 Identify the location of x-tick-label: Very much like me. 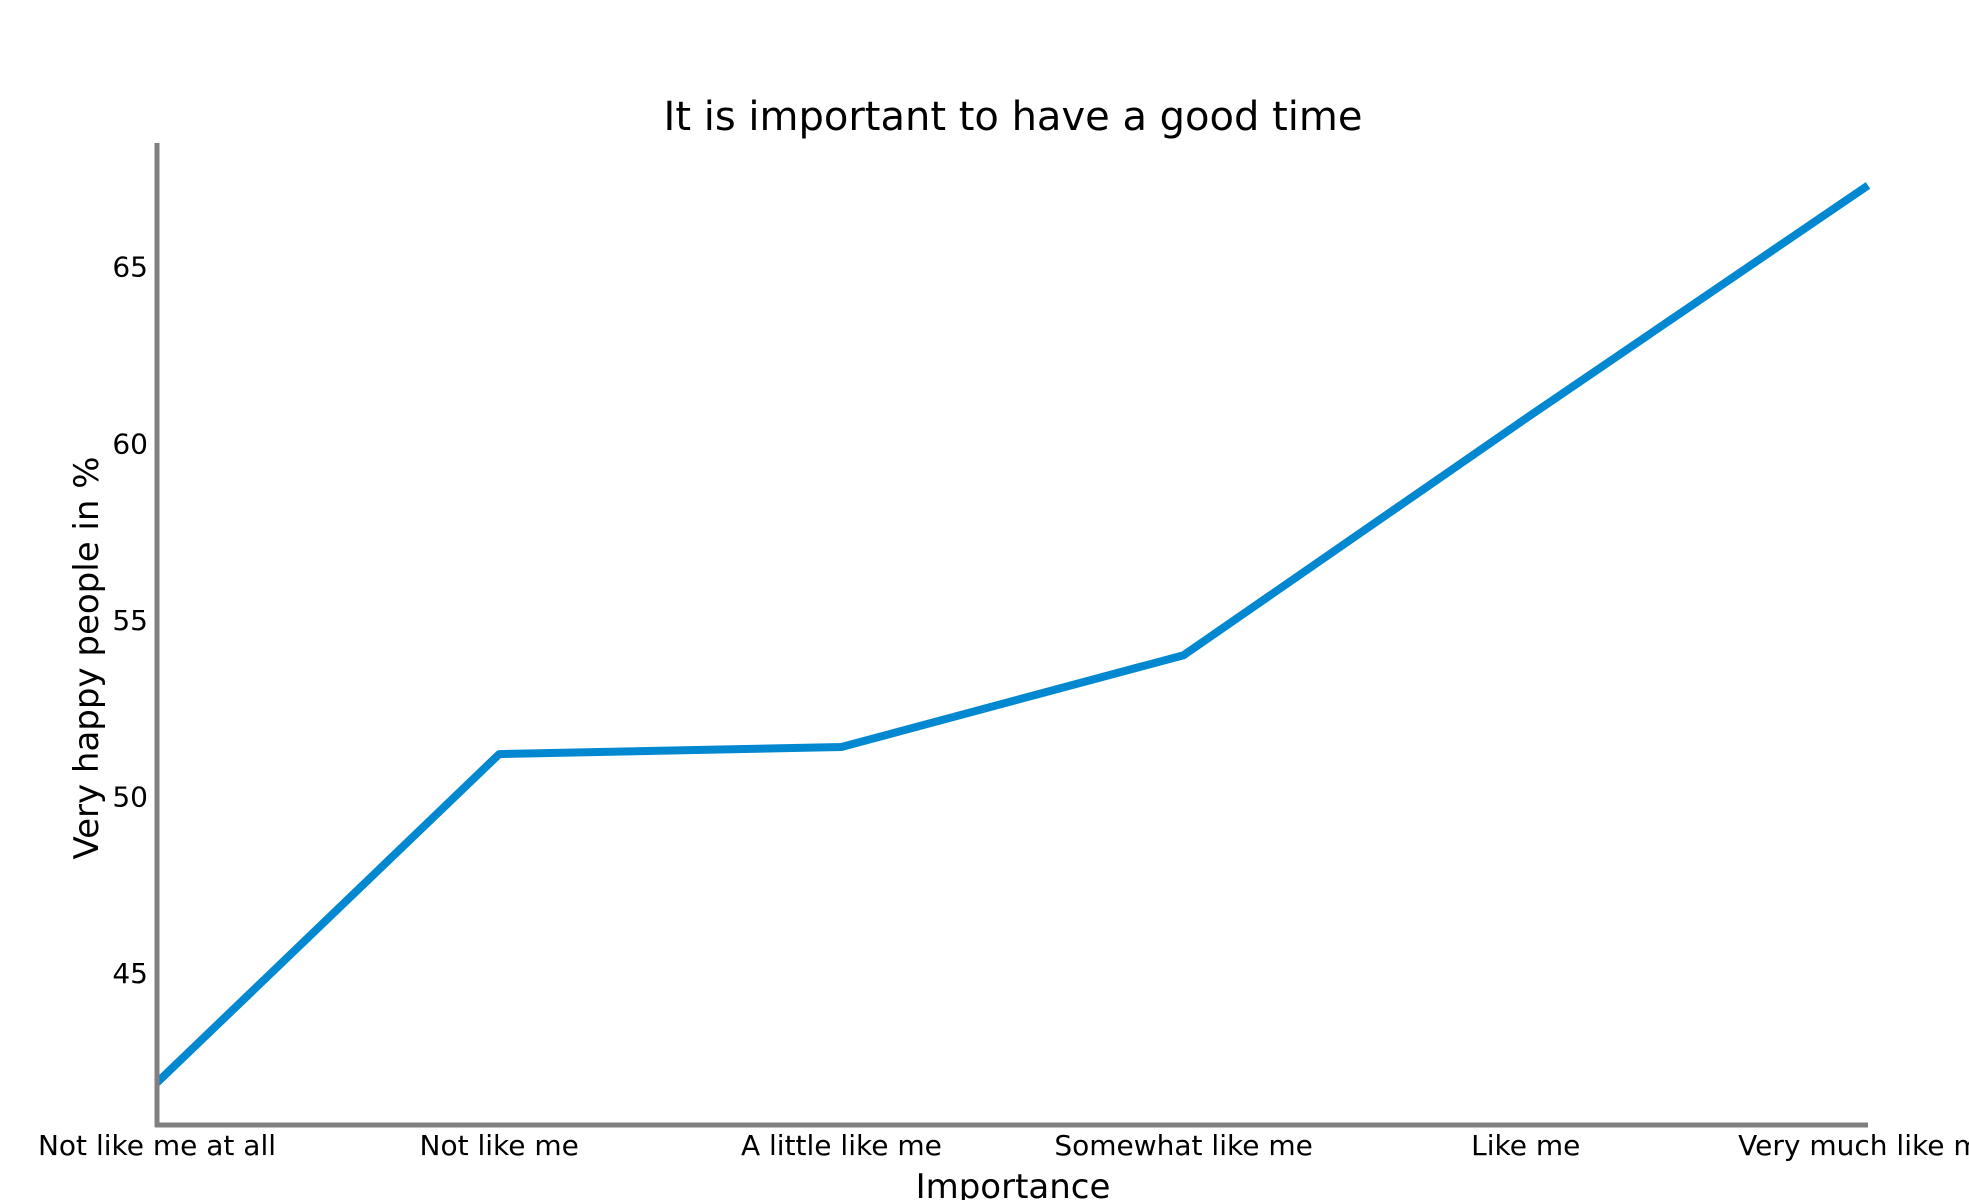
(1853, 1145).